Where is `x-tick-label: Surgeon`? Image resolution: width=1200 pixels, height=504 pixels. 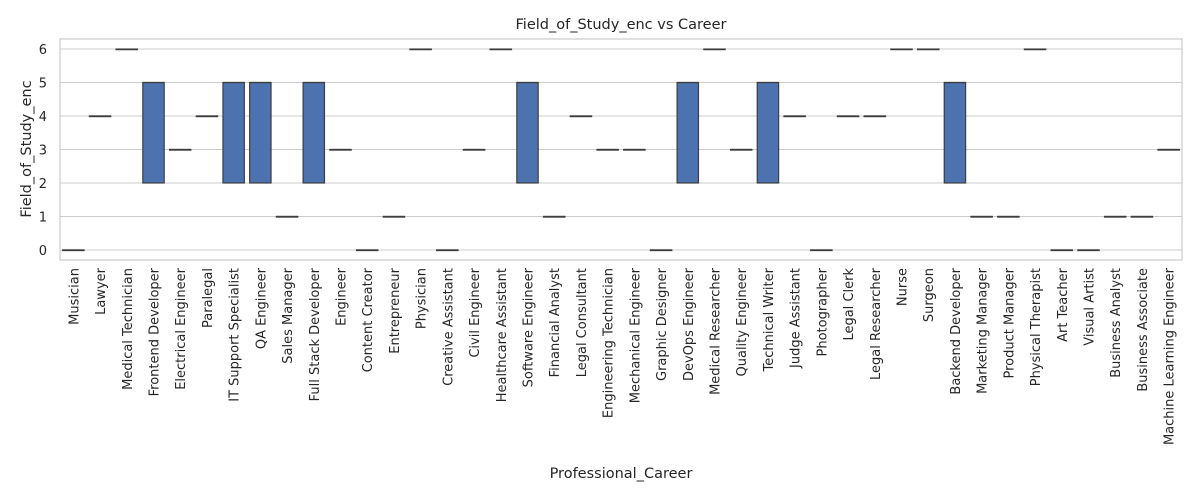
x-tick-label: Surgeon is located at coordinates (929, 295).